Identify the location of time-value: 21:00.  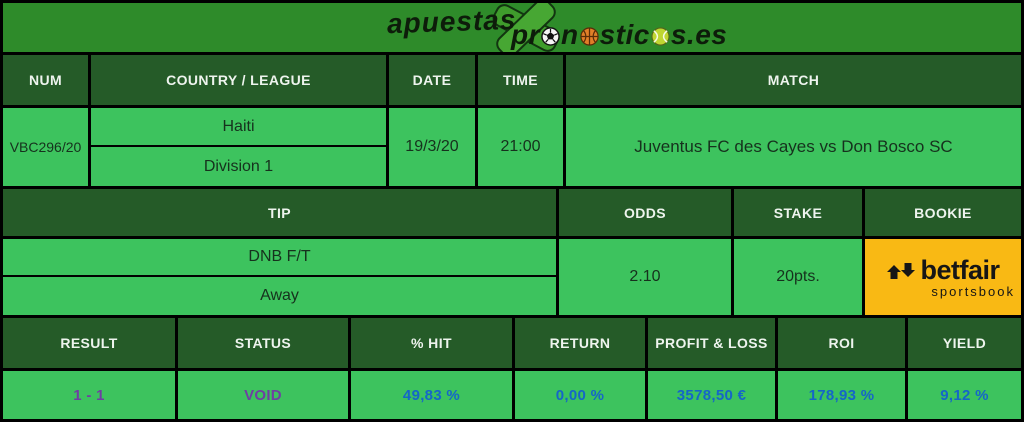
(520, 147).